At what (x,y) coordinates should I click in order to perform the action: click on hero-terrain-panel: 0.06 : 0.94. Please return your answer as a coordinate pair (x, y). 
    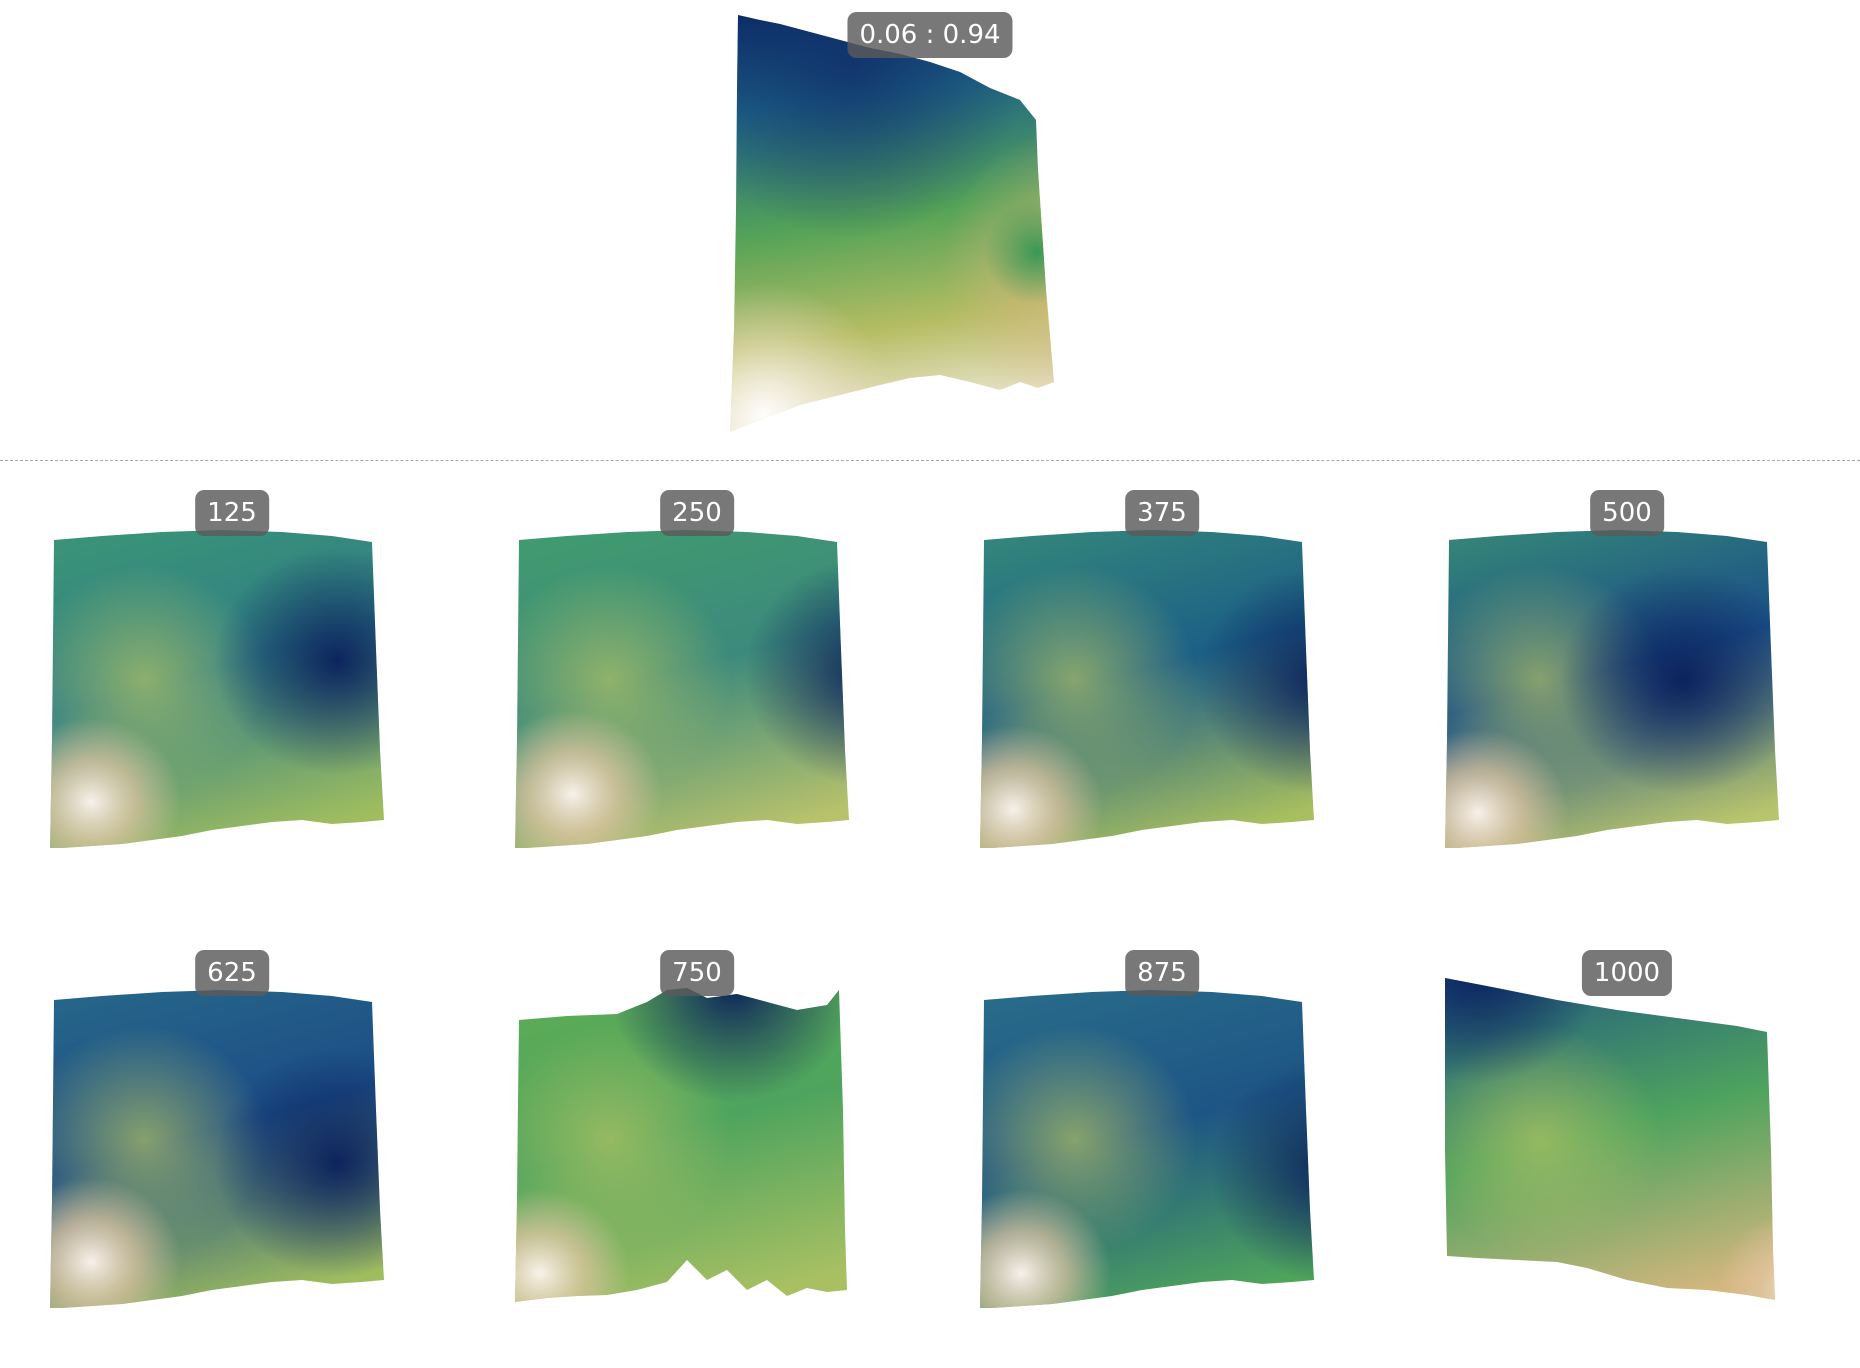
    Looking at the image, I should click on (940, 230).